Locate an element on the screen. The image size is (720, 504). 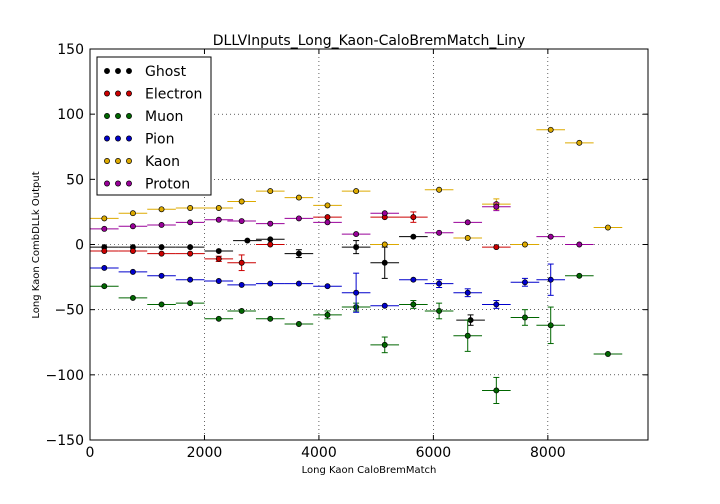
x-tick-label: 0 is located at coordinates (90, 453).